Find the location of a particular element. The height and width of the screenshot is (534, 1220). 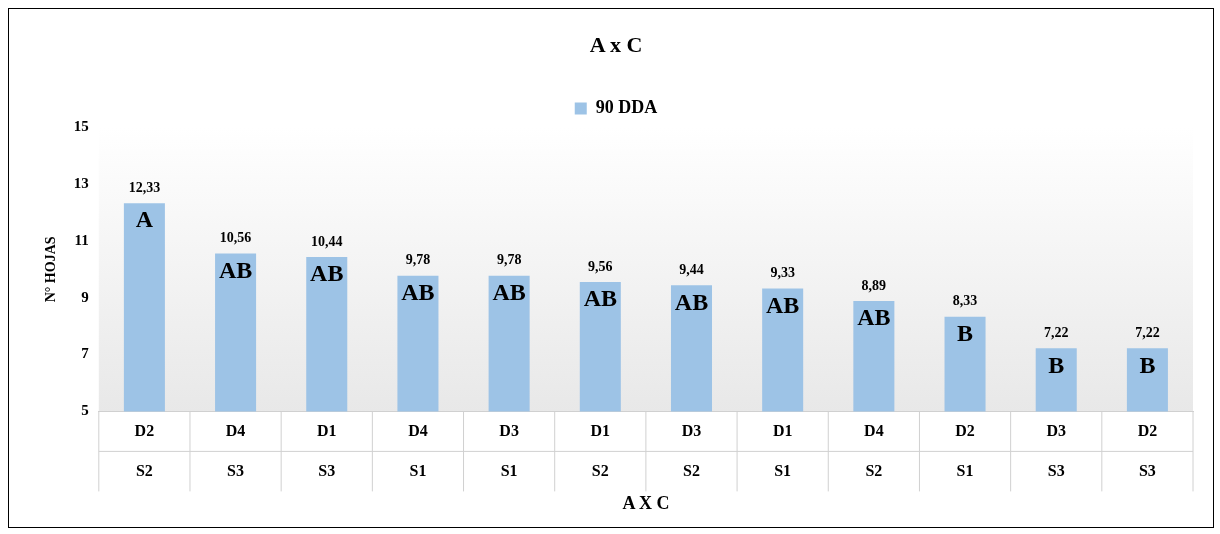

chart-title: A x C is located at coordinates (616, 44).